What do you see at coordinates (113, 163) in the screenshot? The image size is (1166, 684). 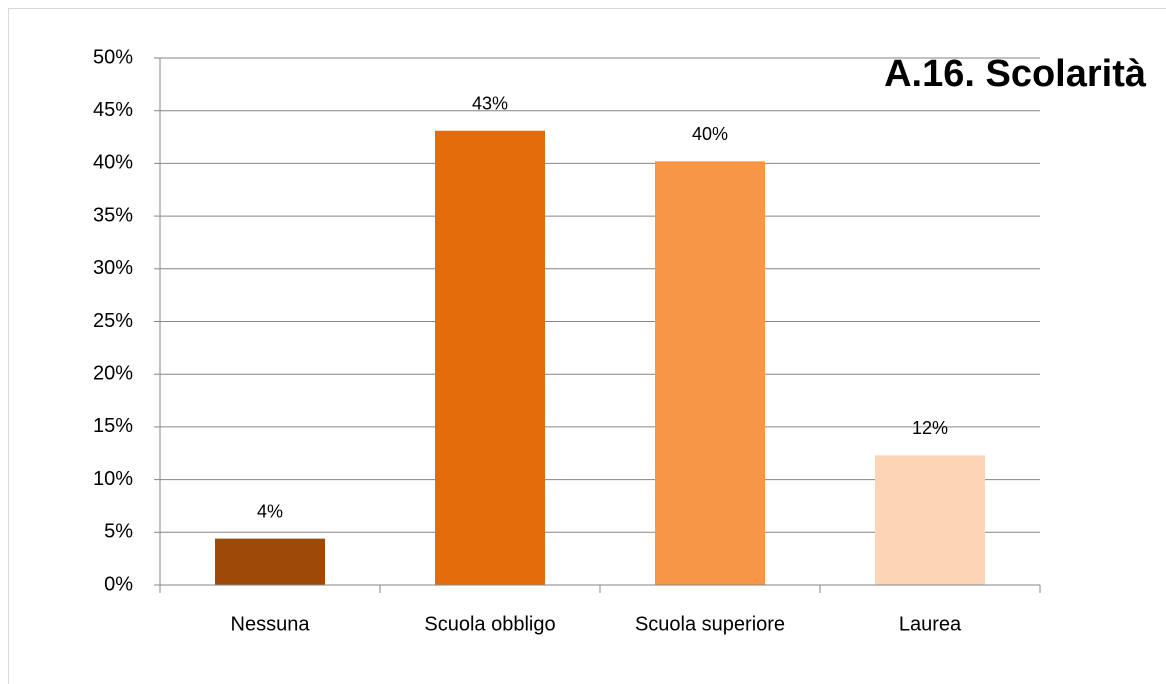 I see `y-tick-label: 40%` at bounding box center [113, 163].